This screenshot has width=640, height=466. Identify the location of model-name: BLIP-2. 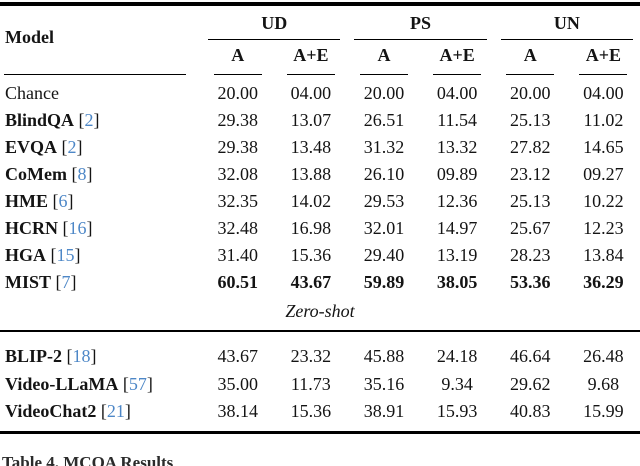
(34, 355).